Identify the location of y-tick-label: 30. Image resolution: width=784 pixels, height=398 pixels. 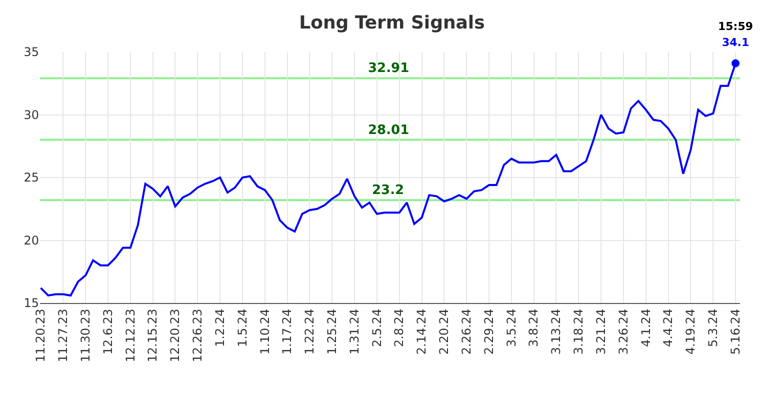
(31, 115).